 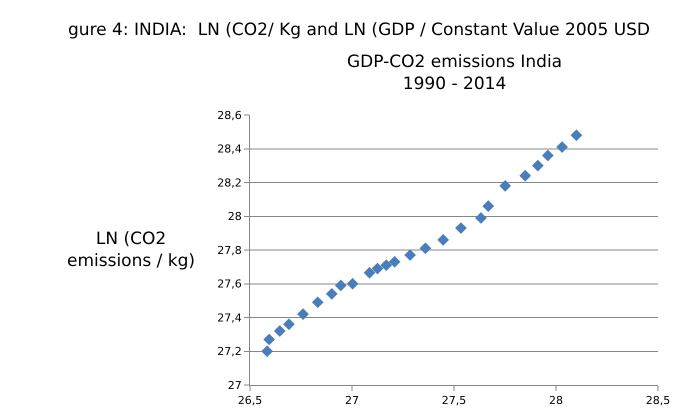 What do you see at coordinates (250, 401) in the screenshot?
I see `x-tick-label: 26,5` at bounding box center [250, 401].